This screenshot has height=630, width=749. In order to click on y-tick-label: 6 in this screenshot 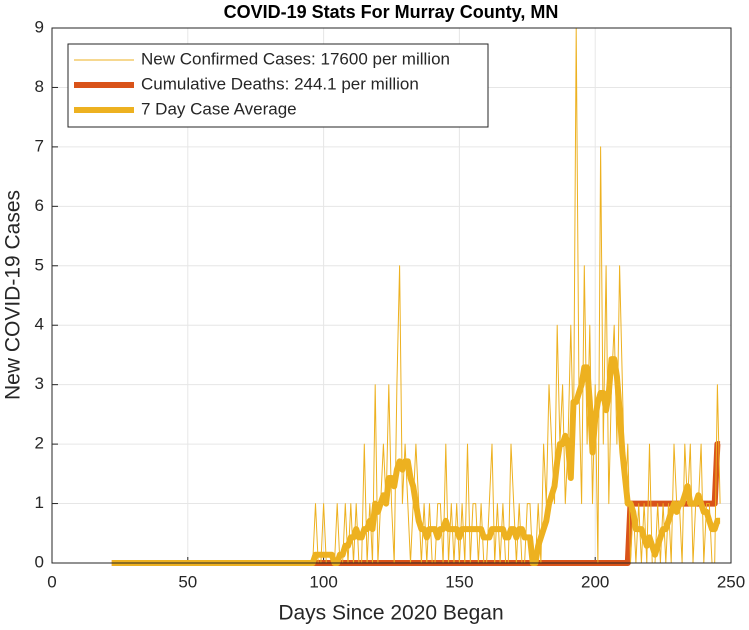, I will do `click(39, 205)`.